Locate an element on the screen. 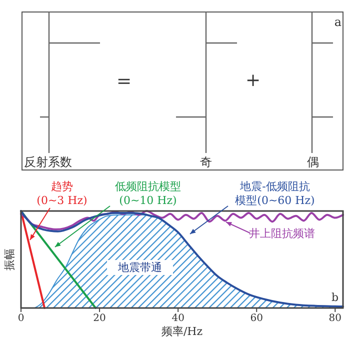 This screenshot has height=342, width=353. text: 反射系数 is located at coordinates (48, 162).